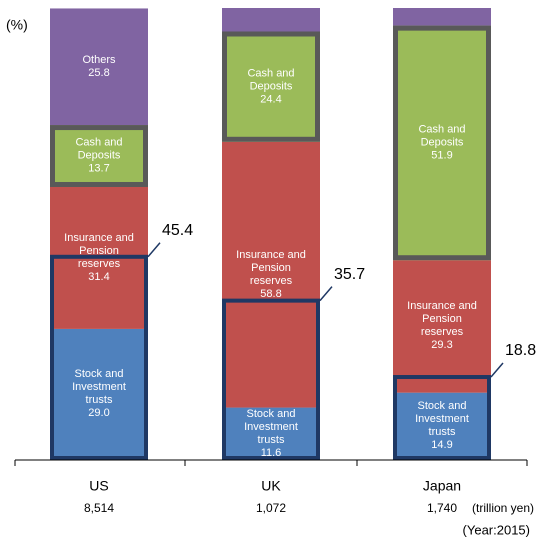 This screenshot has width=538, height=541. I want to click on segment-label: Stock and Investment trusts 29.0, so click(99, 394).